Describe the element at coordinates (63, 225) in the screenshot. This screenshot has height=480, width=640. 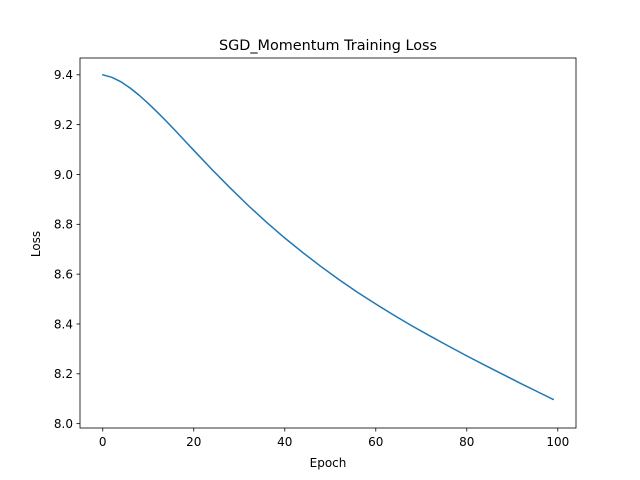
I see `y-tick-label: 8.8` at that location.